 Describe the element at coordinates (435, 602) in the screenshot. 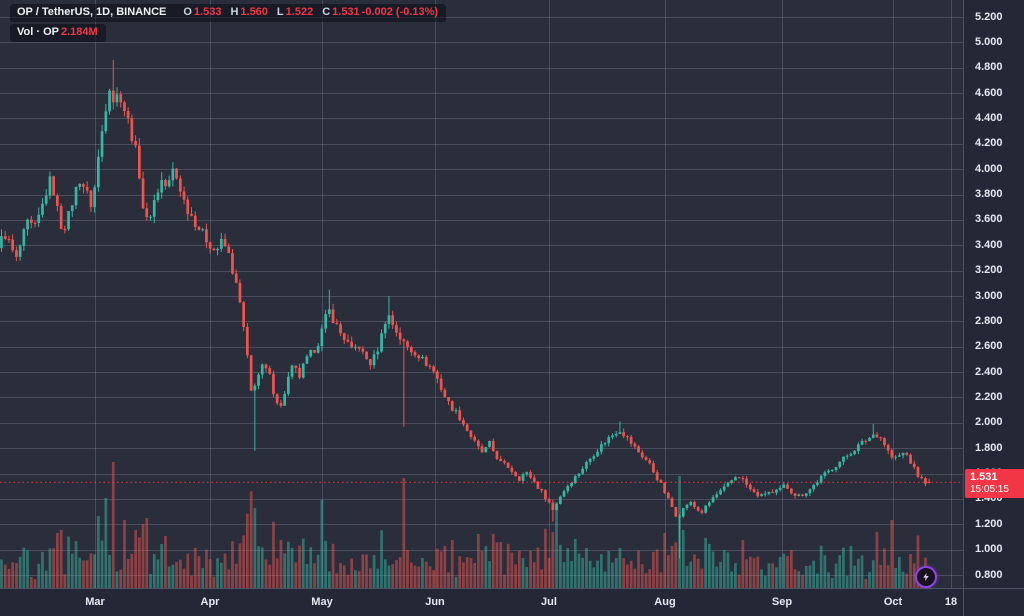

I see `time-axis-label: Jun` at that location.